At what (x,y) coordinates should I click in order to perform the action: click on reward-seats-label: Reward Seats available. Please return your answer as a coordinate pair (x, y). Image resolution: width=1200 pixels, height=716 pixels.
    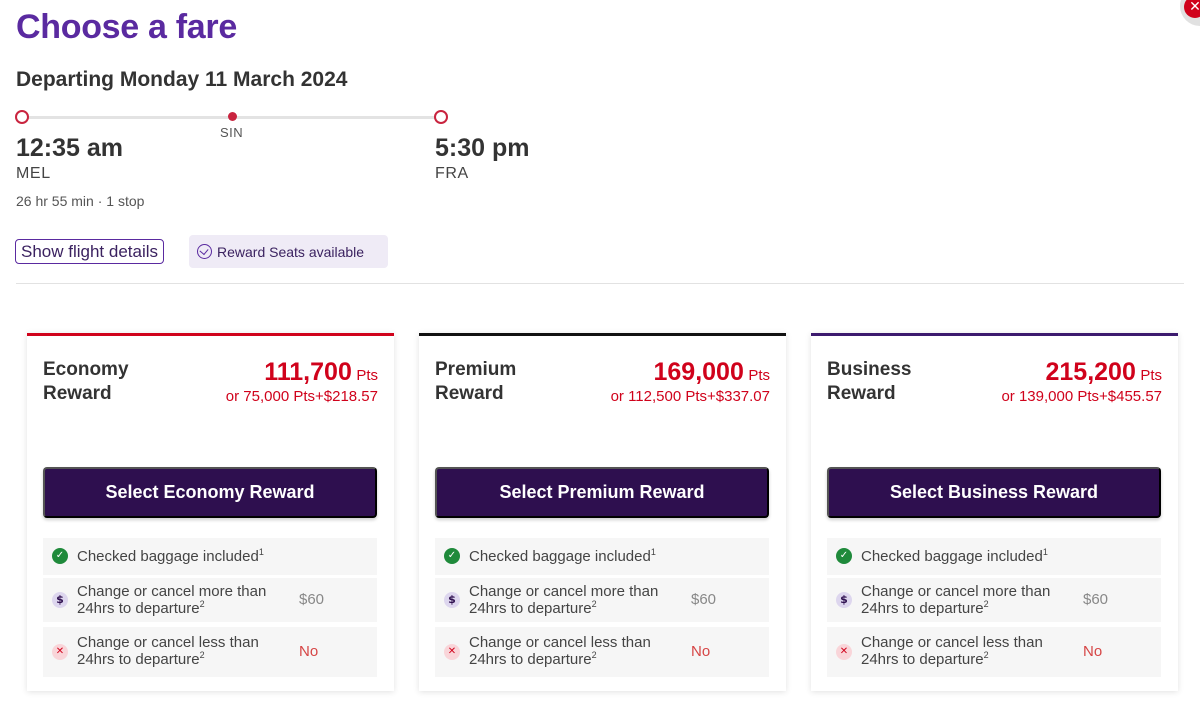
    Looking at the image, I should click on (291, 251).